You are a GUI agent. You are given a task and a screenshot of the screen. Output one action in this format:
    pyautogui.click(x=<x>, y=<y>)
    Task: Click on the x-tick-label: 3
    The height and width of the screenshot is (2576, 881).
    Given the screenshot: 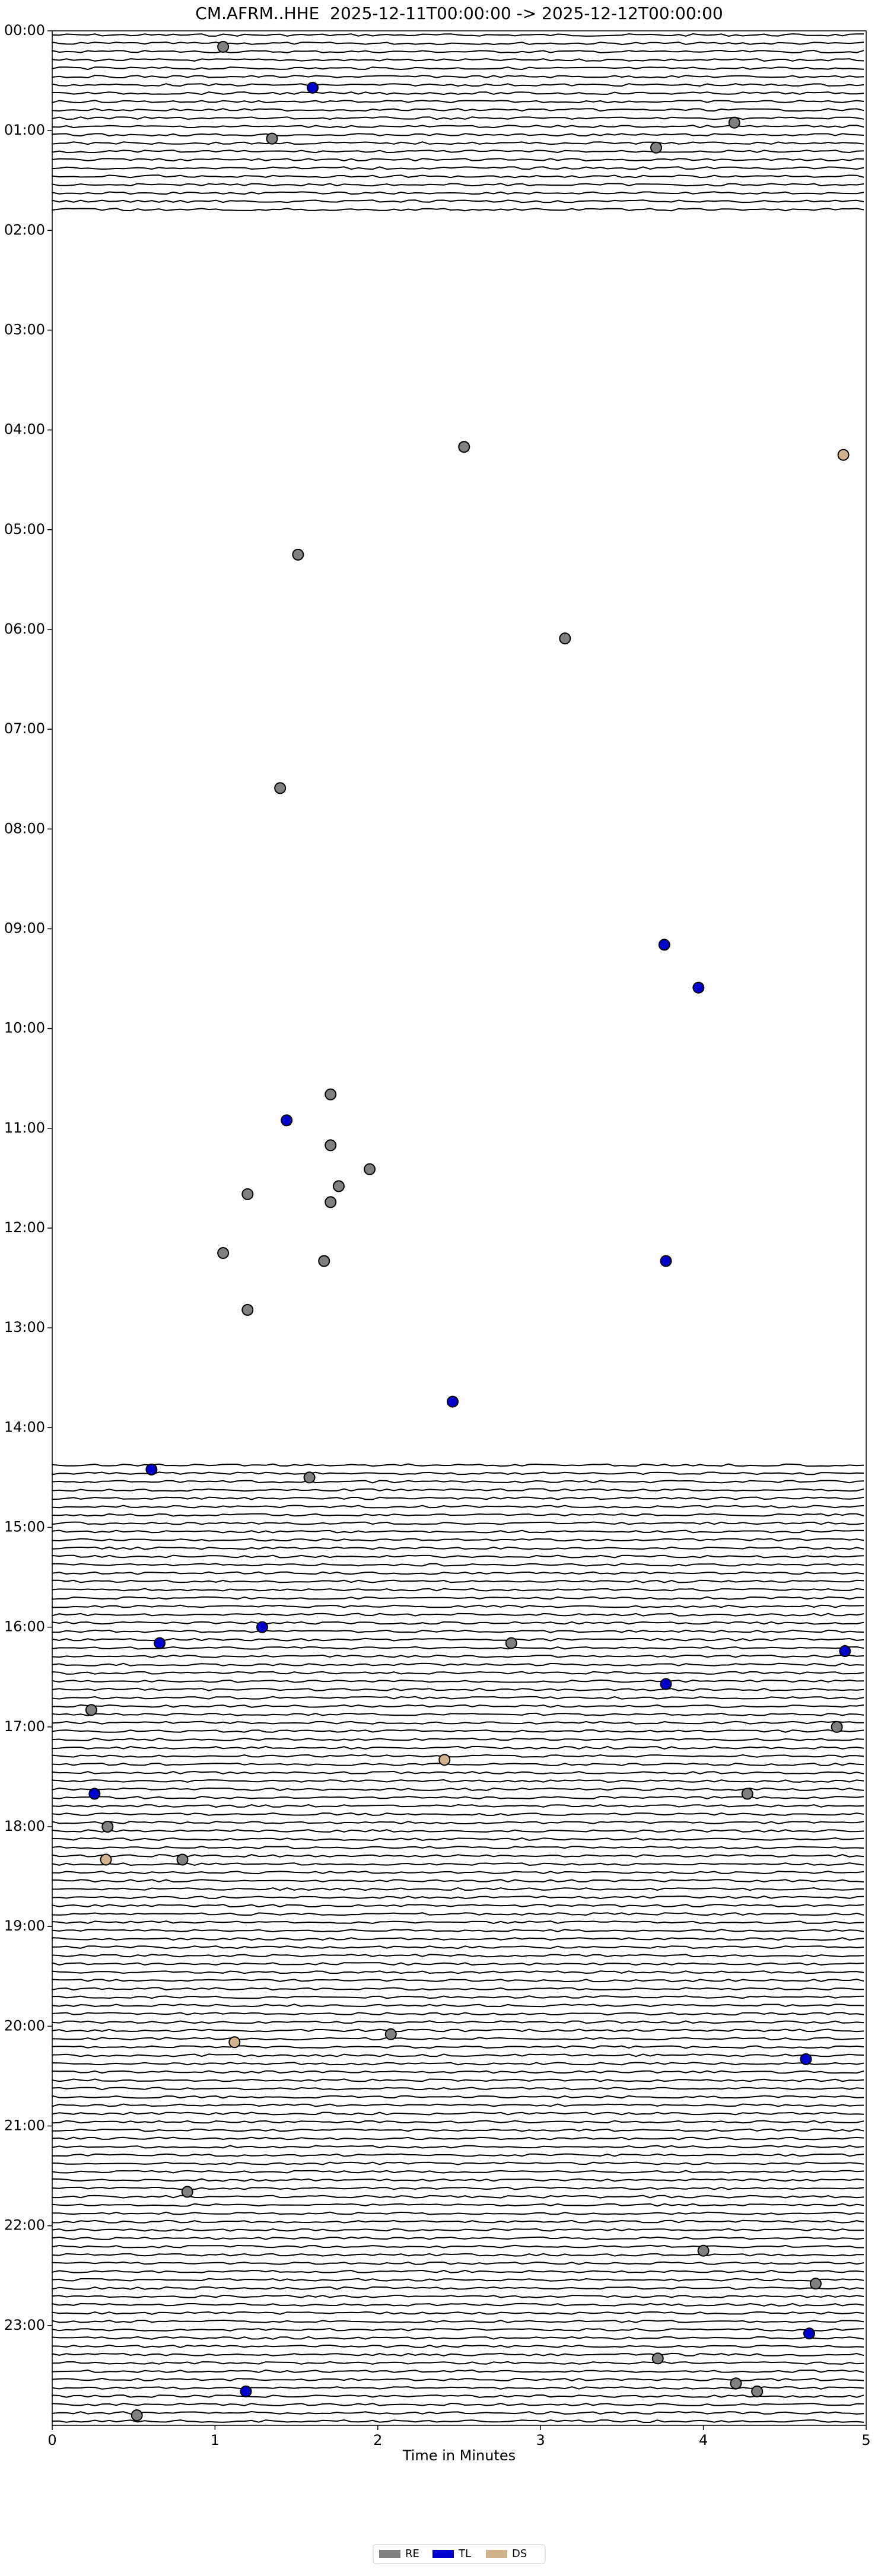 What is the action you would take?
    pyautogui.click(x=540, y=2440)
    